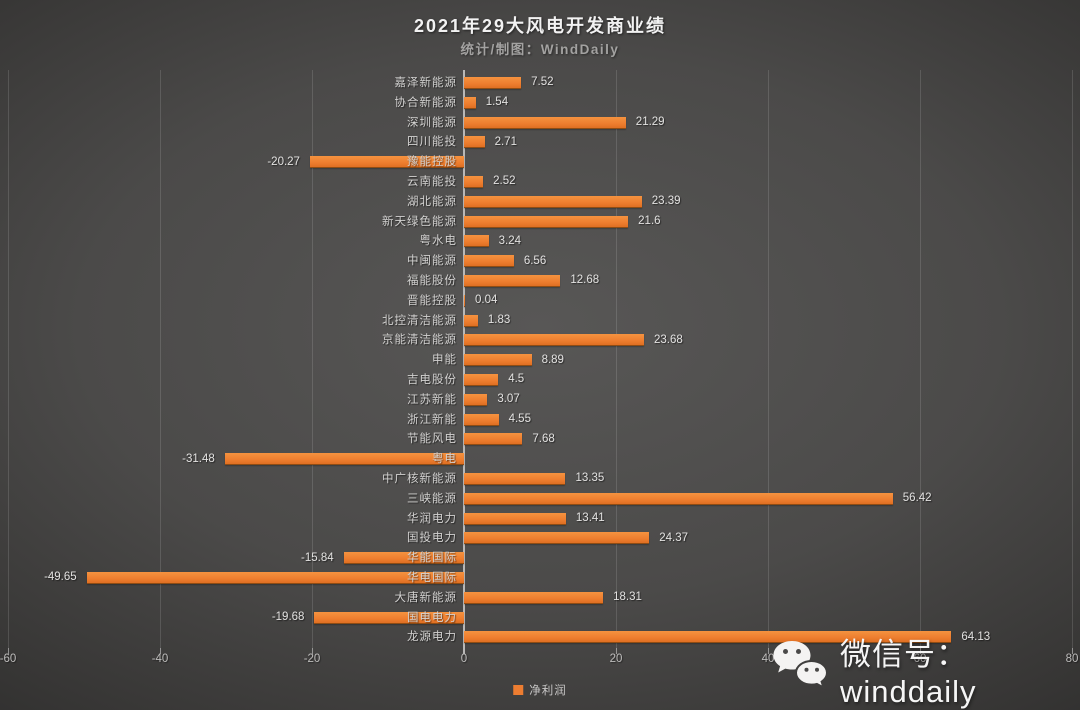 Image resolution: width=1080 pixels, height=710 pixels. Describe the element at coordinates (288, 617) in the screenshot. I see `value-label: -19.68` at that location.